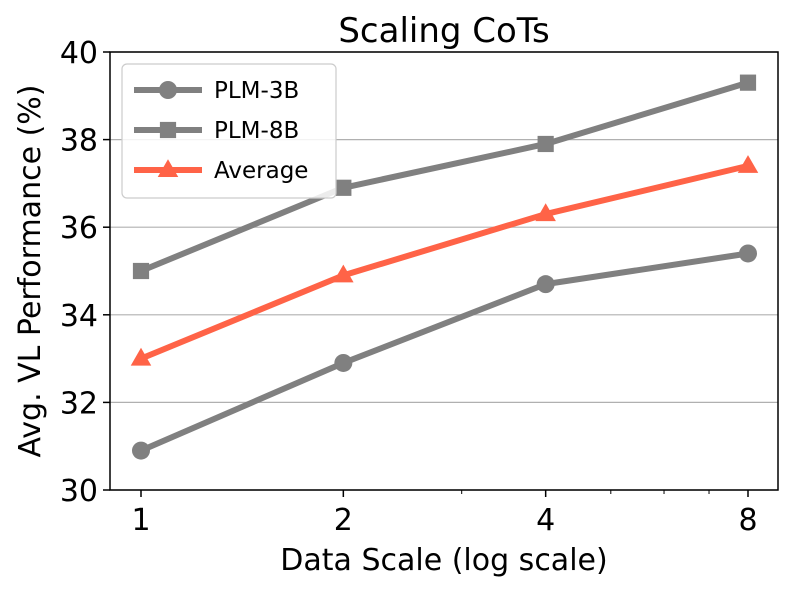 Image resolution: width=792 pixels, height=590 pixels. Describe the element at coordinates (79, 53) in the screenshot. I see `y-tick-label: 40` at that location.